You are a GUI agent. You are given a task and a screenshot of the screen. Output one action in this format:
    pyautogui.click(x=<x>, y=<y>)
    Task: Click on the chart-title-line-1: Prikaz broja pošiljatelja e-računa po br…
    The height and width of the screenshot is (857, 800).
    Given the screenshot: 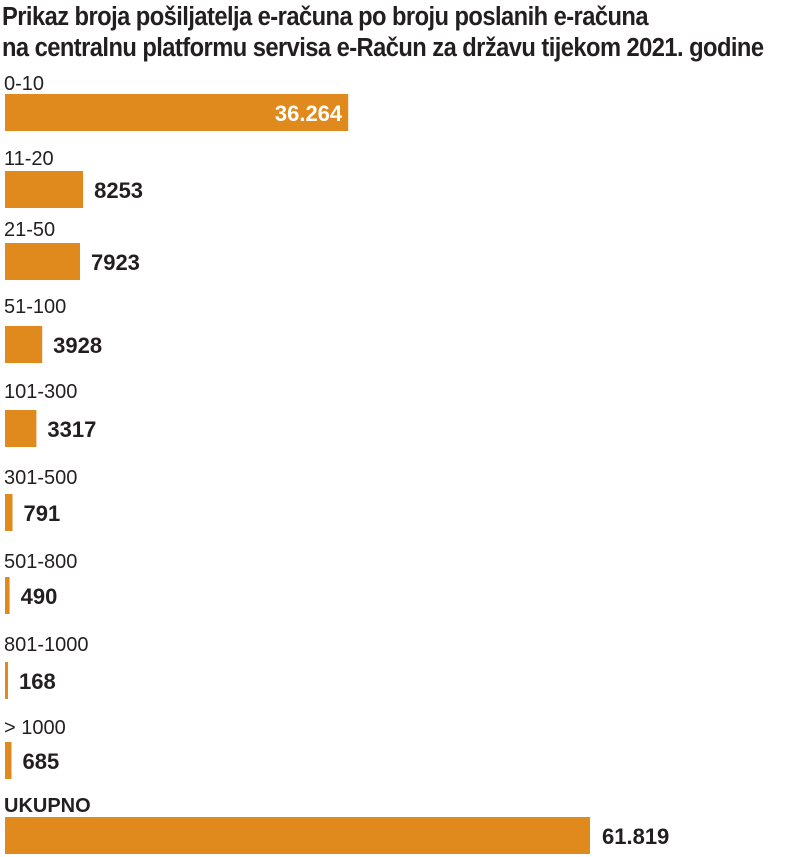 What is the action you would take?
    pyautogui.click(x=325, y=17)
    